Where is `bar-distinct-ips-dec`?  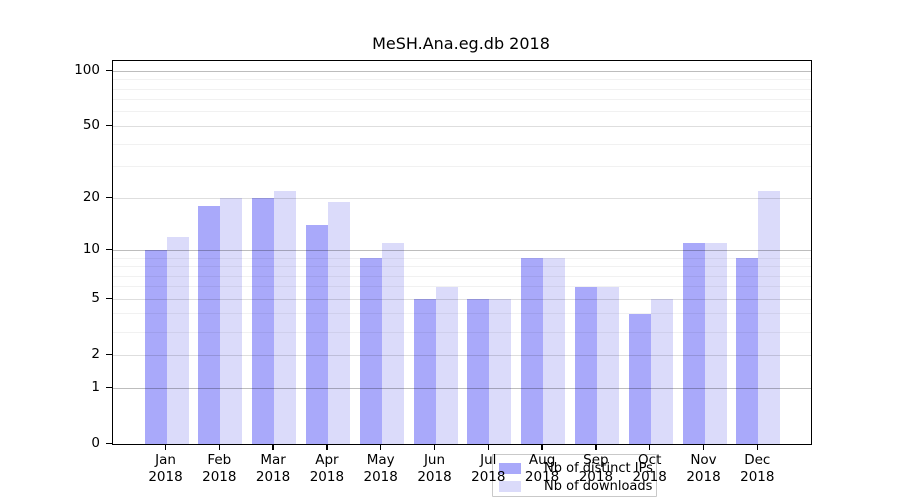 bar-distinct-ips-dec is located at coordinates (747, 351).